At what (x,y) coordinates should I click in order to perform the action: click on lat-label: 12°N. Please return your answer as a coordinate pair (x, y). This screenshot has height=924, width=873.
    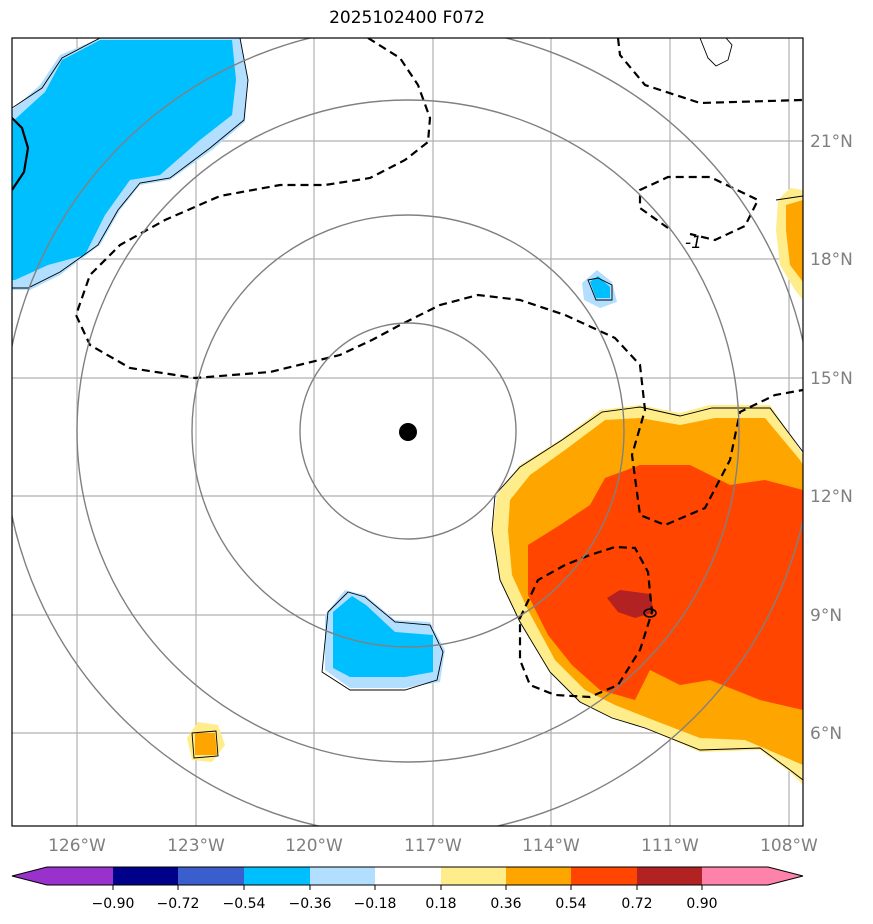
    Looking at the image, I should click on (831, 497).